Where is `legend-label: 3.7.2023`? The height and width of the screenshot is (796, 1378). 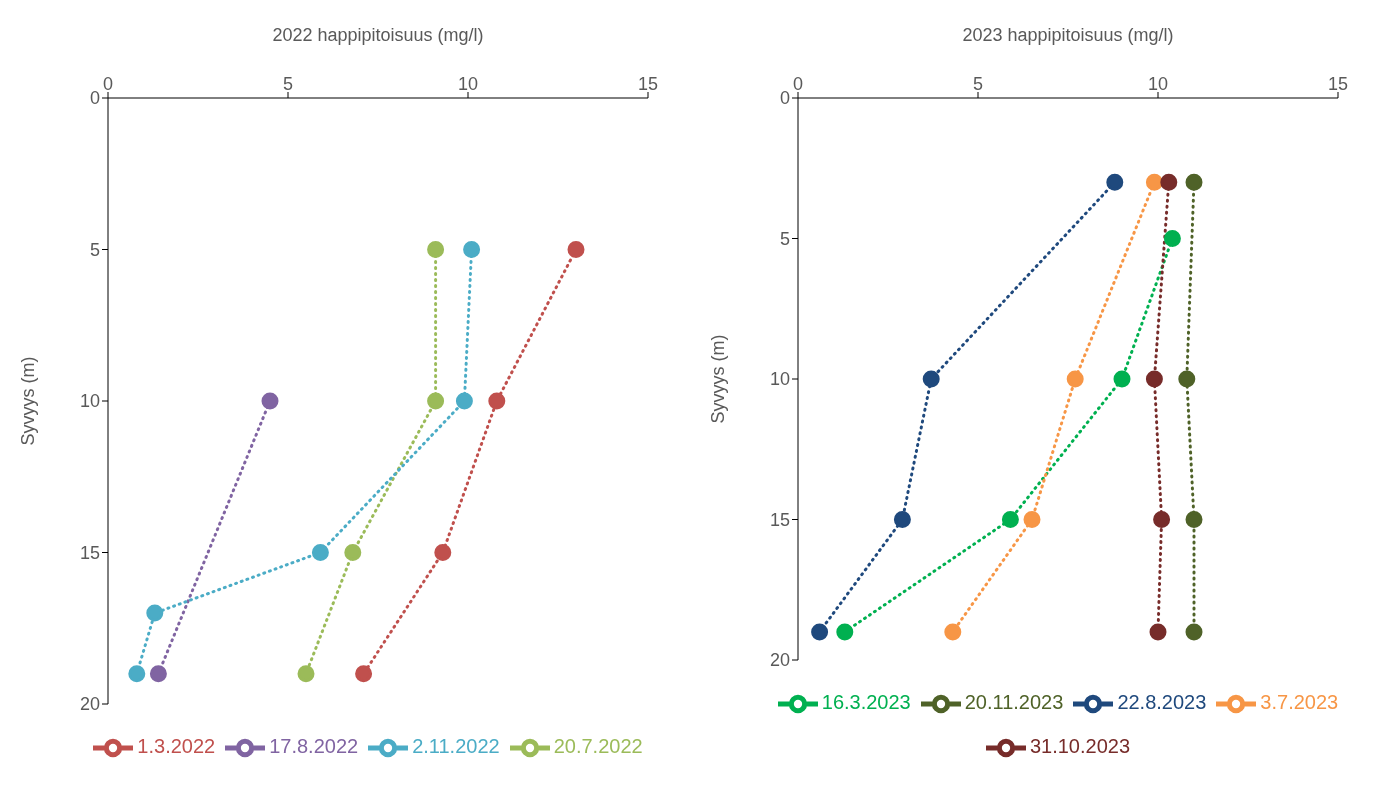 legend-label: 3.7.2023 is located at coordinates (1299, 702).